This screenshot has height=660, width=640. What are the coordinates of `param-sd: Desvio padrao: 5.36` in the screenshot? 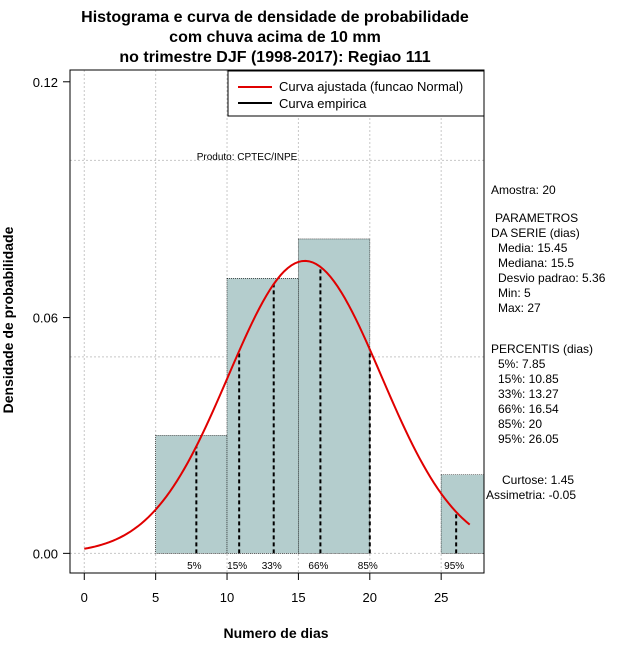 It's located at (552, 278).